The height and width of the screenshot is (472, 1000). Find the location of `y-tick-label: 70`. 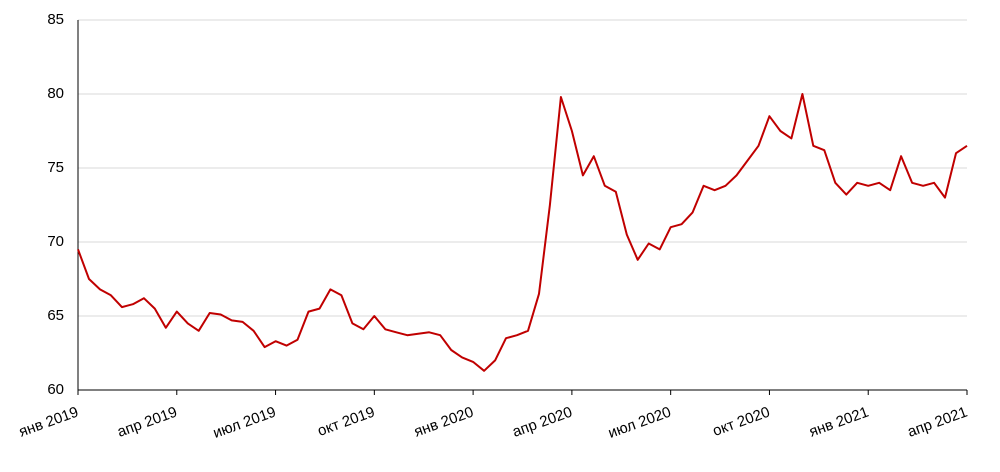

y-tick-label: 70 is located at coordinates (55, 241).